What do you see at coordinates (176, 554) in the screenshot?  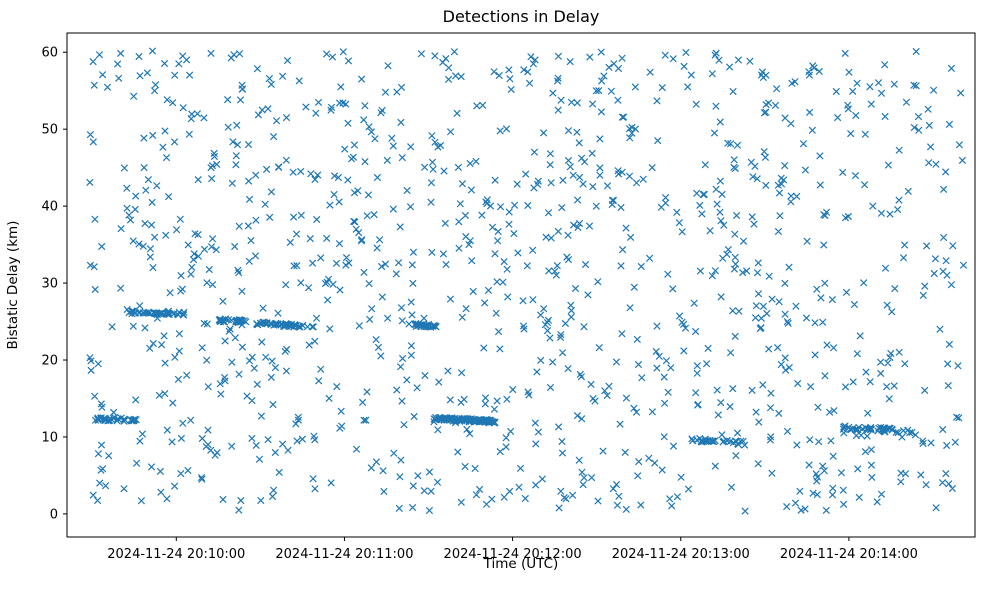 I see `x-tick-label: 2024-11-24 20:10:00` at bounding box center [176, 554].